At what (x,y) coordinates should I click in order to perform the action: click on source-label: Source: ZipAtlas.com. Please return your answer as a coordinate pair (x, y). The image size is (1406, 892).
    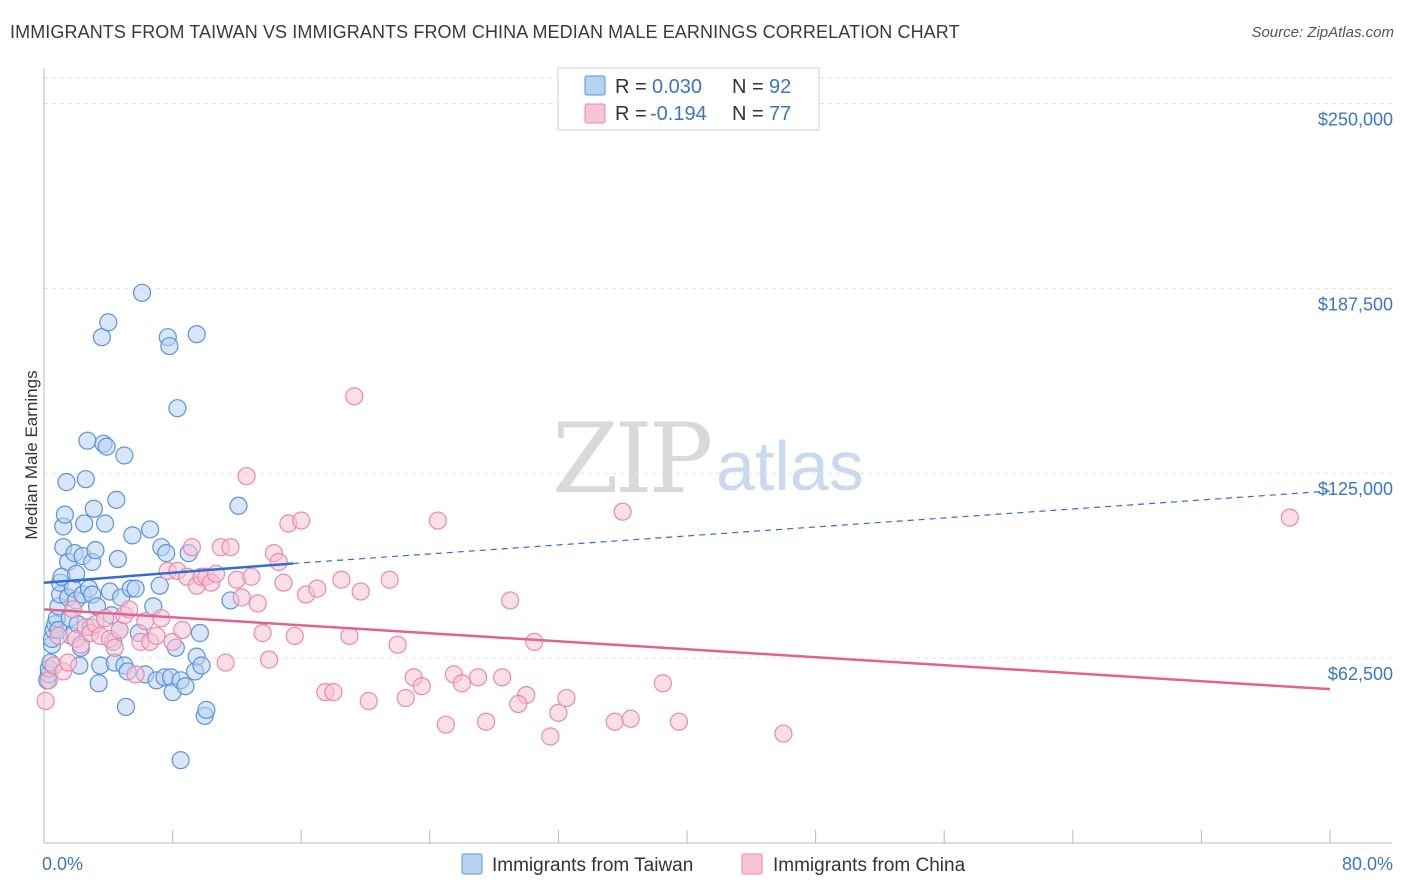
    Looking at the image, I should click on (1322, 32).